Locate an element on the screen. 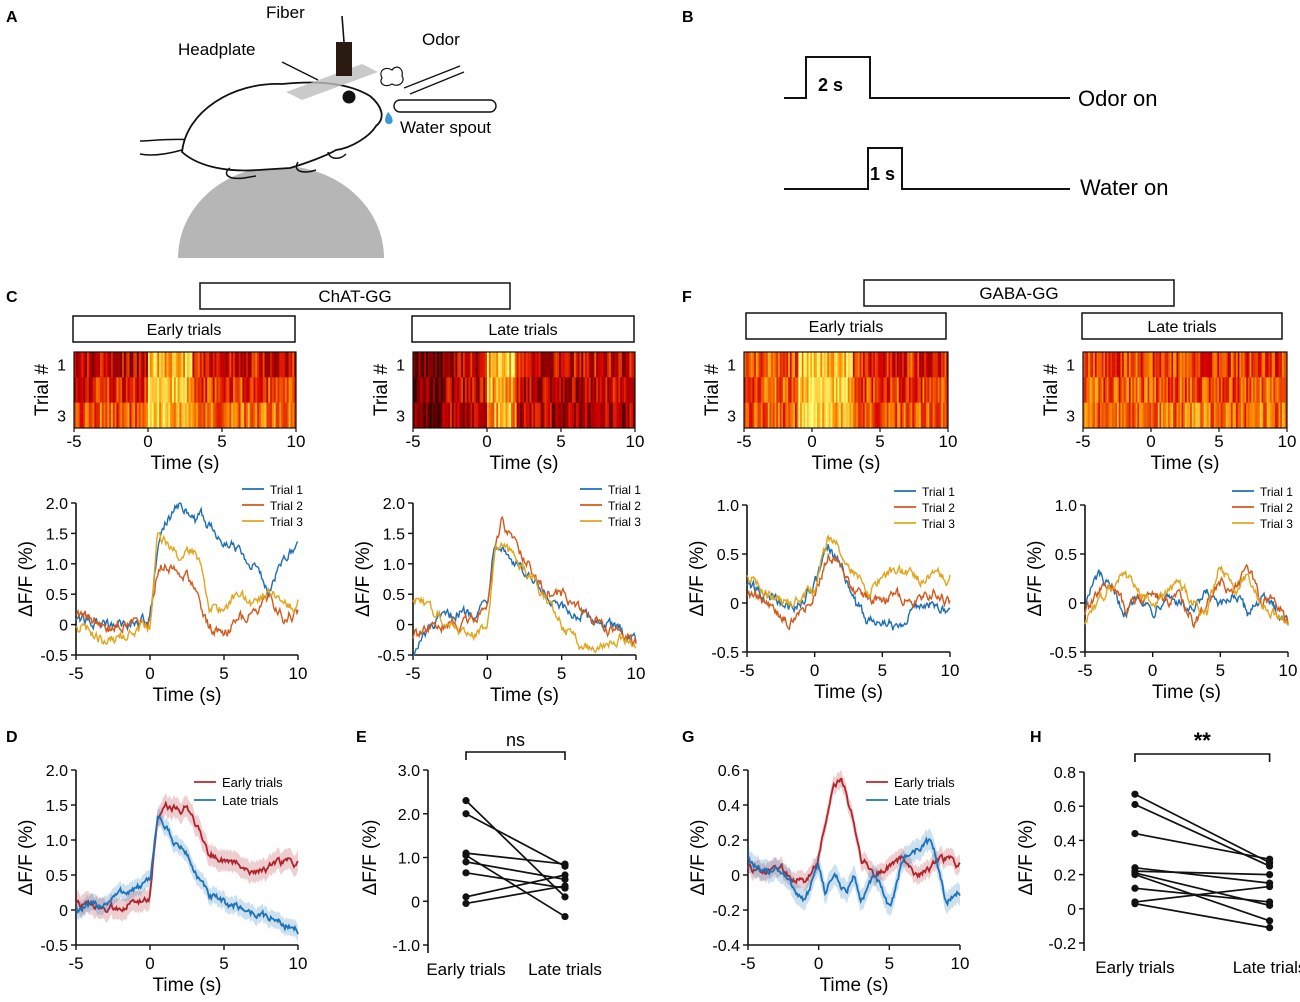  y-axis-label: ΔF/F (%) is located at coordinates (370, 857).